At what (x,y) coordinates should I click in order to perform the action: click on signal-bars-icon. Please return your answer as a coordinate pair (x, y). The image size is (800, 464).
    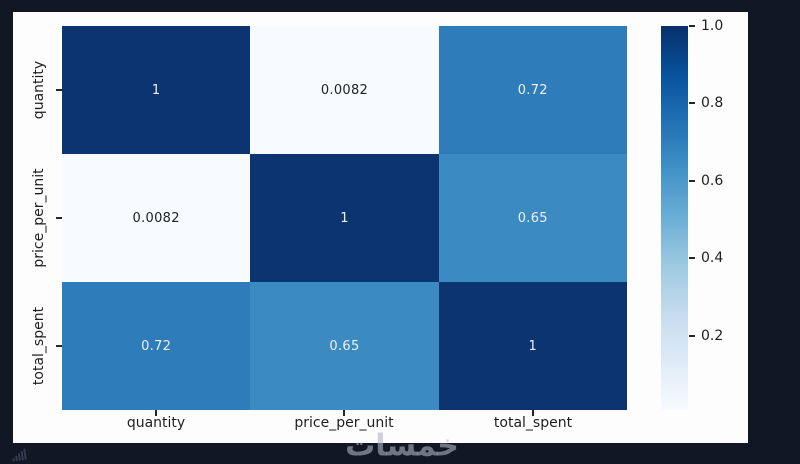
    Looking at the image, I should click on (22, 454).